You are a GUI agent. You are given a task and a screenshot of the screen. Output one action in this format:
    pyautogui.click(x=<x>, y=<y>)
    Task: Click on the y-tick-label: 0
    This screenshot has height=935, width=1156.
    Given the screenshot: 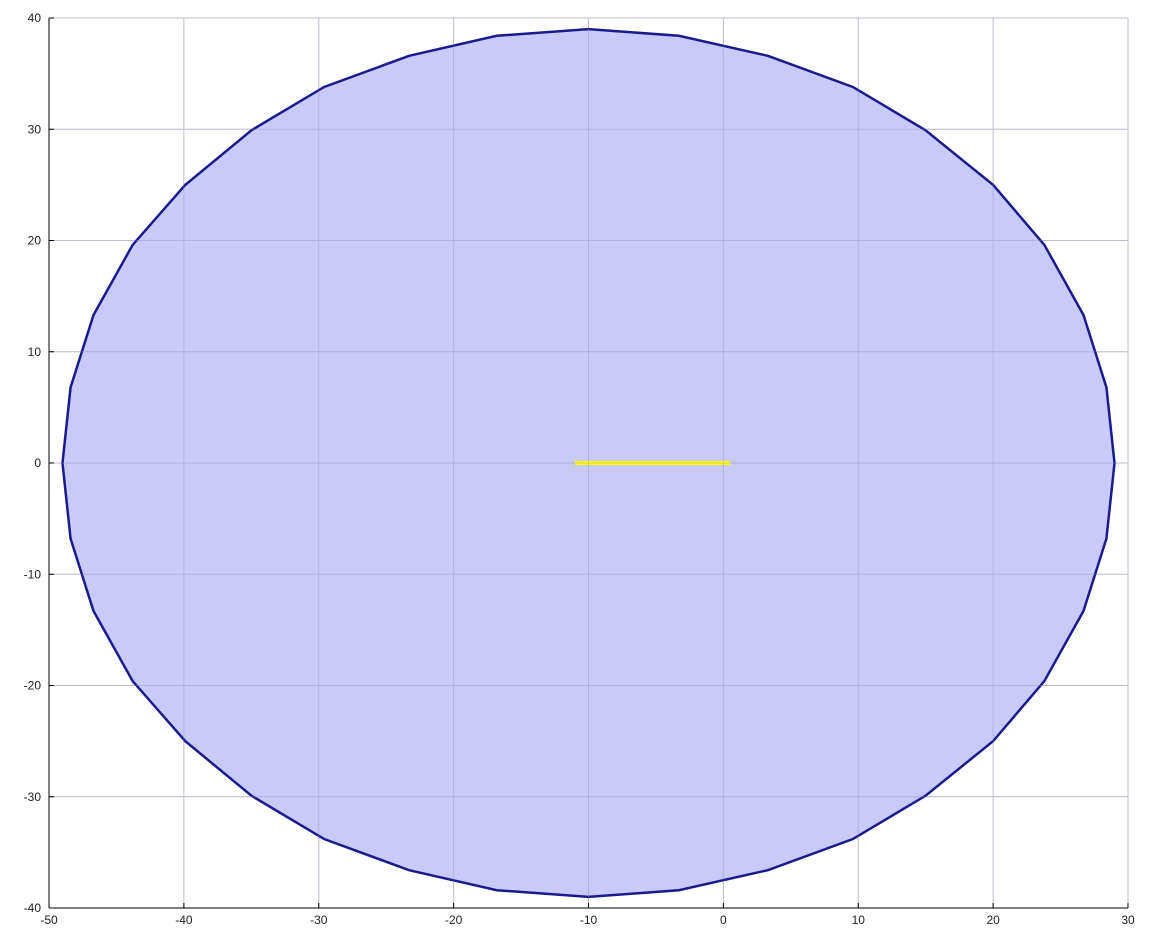 What is the action you would take?
    pyautogui.click(x=37, y=463)
    